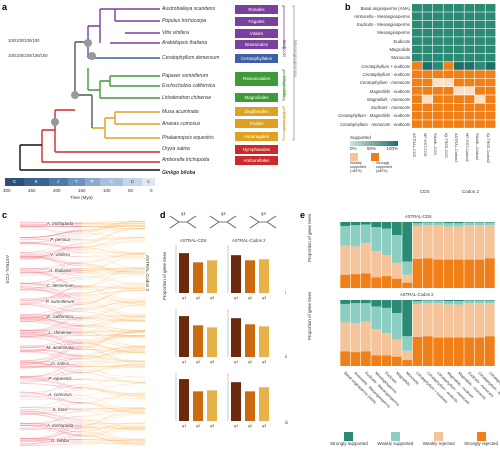 The width and height of the screenshot is (500, 462). I want to click on topology-label: q2, so click(223, 213).